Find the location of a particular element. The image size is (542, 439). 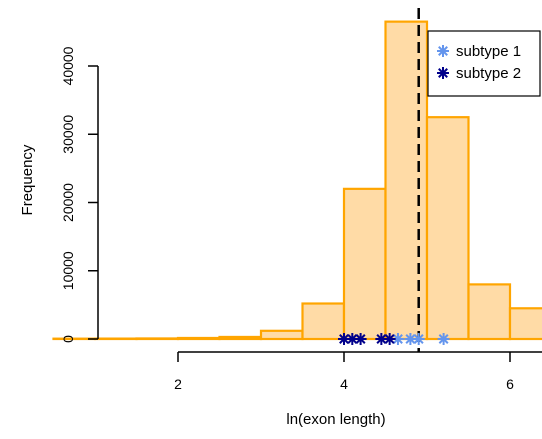

y-axis-label: Frequency is located at coordinates (27, 179).